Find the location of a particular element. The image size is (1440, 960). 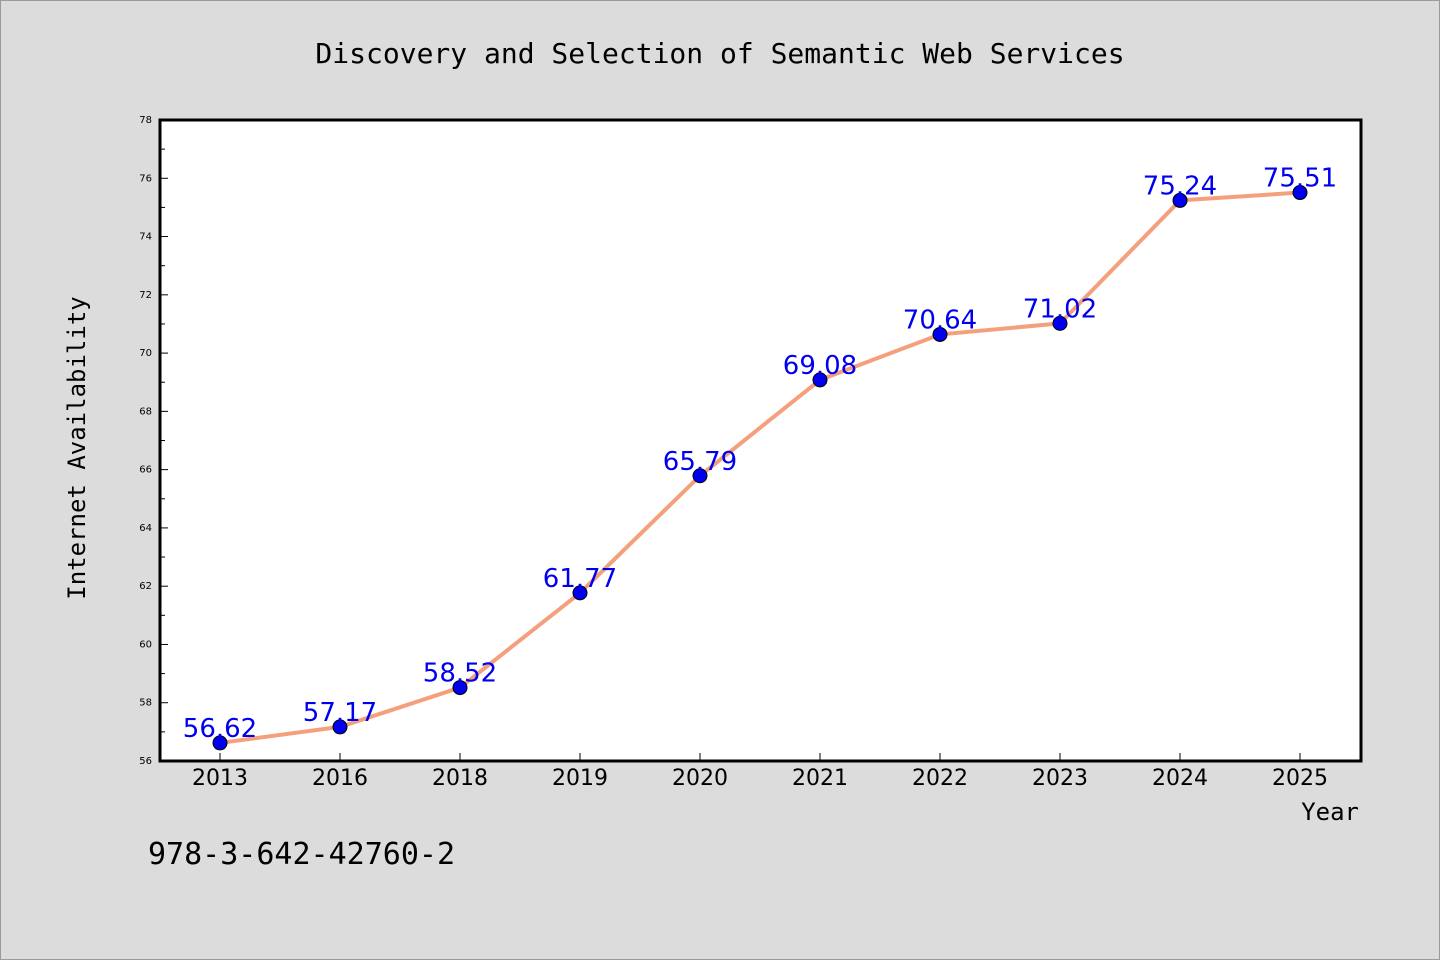

y-tick-label: 58 is located at coordinates (145, 703).